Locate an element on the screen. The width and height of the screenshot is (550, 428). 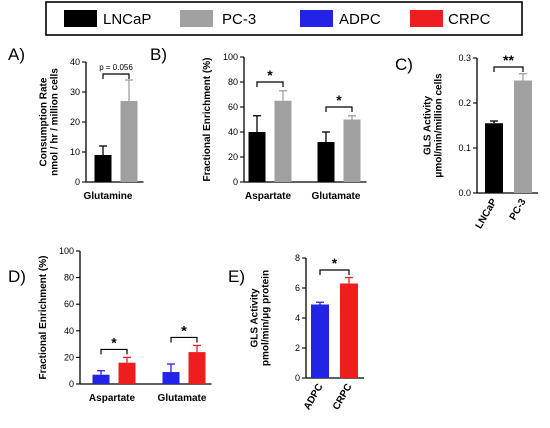
y-tick-label: 6 is located at coordinates (297, 288).